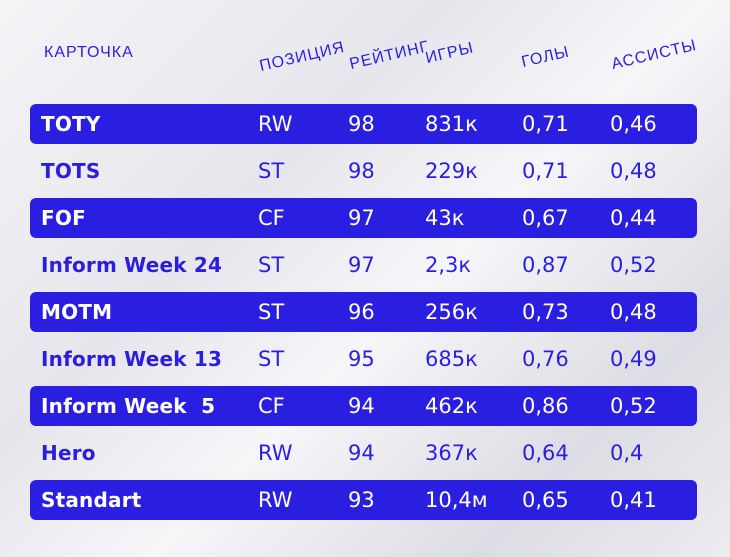  What do you see at coordinates (451, 406) in the screenshot?
I see `games-cell: 462к` at bounding box center [451, 406].